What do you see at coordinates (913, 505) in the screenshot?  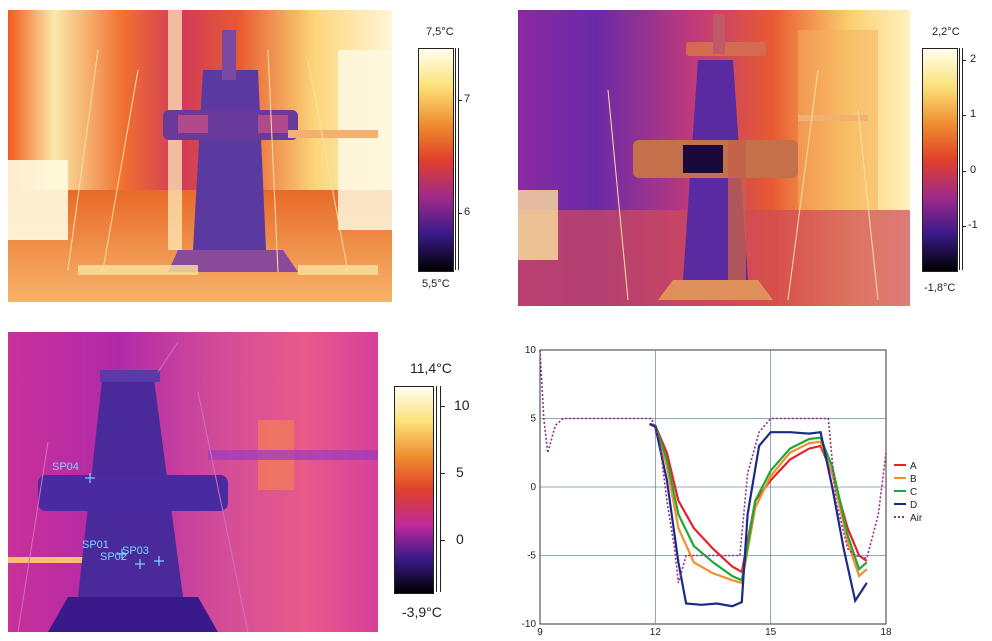 I see `legend-label-d: D` at bounding box center [913, 505].